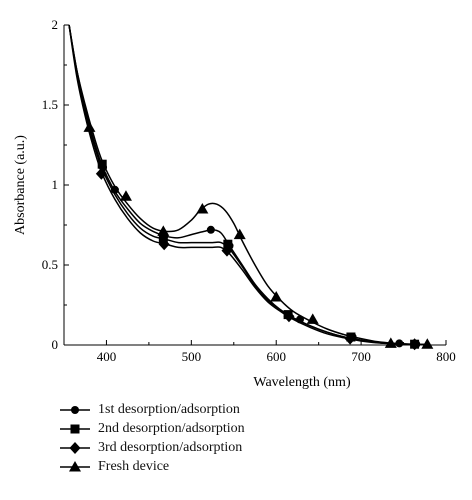  Describe the element at coordinates (446, 356) in the screenshot. I see `x-tick-label: 800` at that location.